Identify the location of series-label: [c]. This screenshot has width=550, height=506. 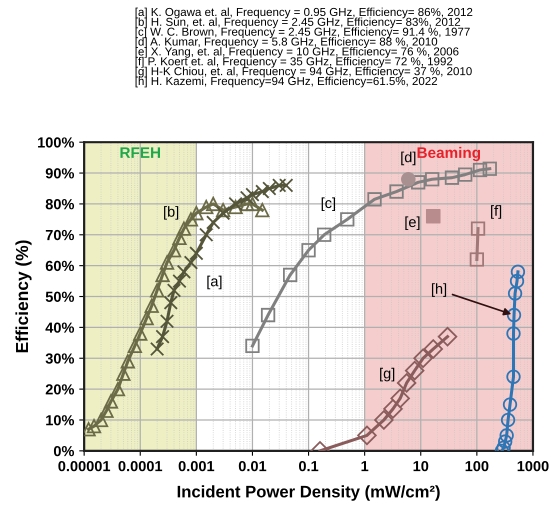
(329, 204).